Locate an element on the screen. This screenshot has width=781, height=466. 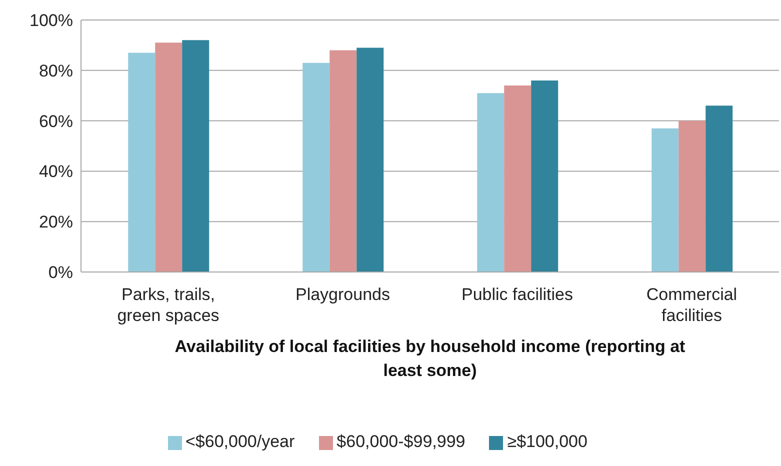
x-axis-title: Availability of local facilities by household income (reporting at least some) is located at coordinates (430, 358).